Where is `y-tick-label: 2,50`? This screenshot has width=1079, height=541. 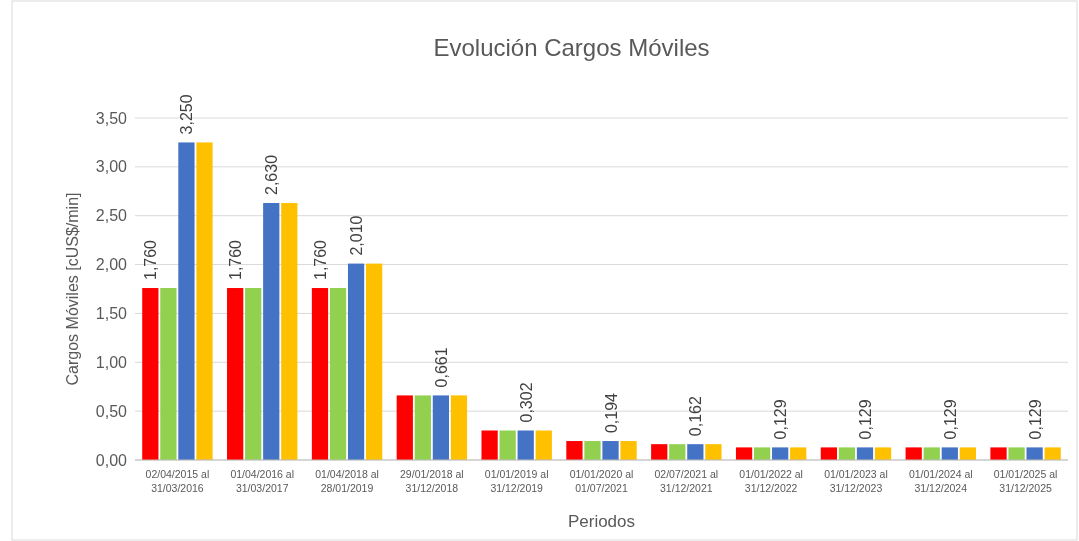
y-tick-label: 2,50 is located at coordinates (111, 216).